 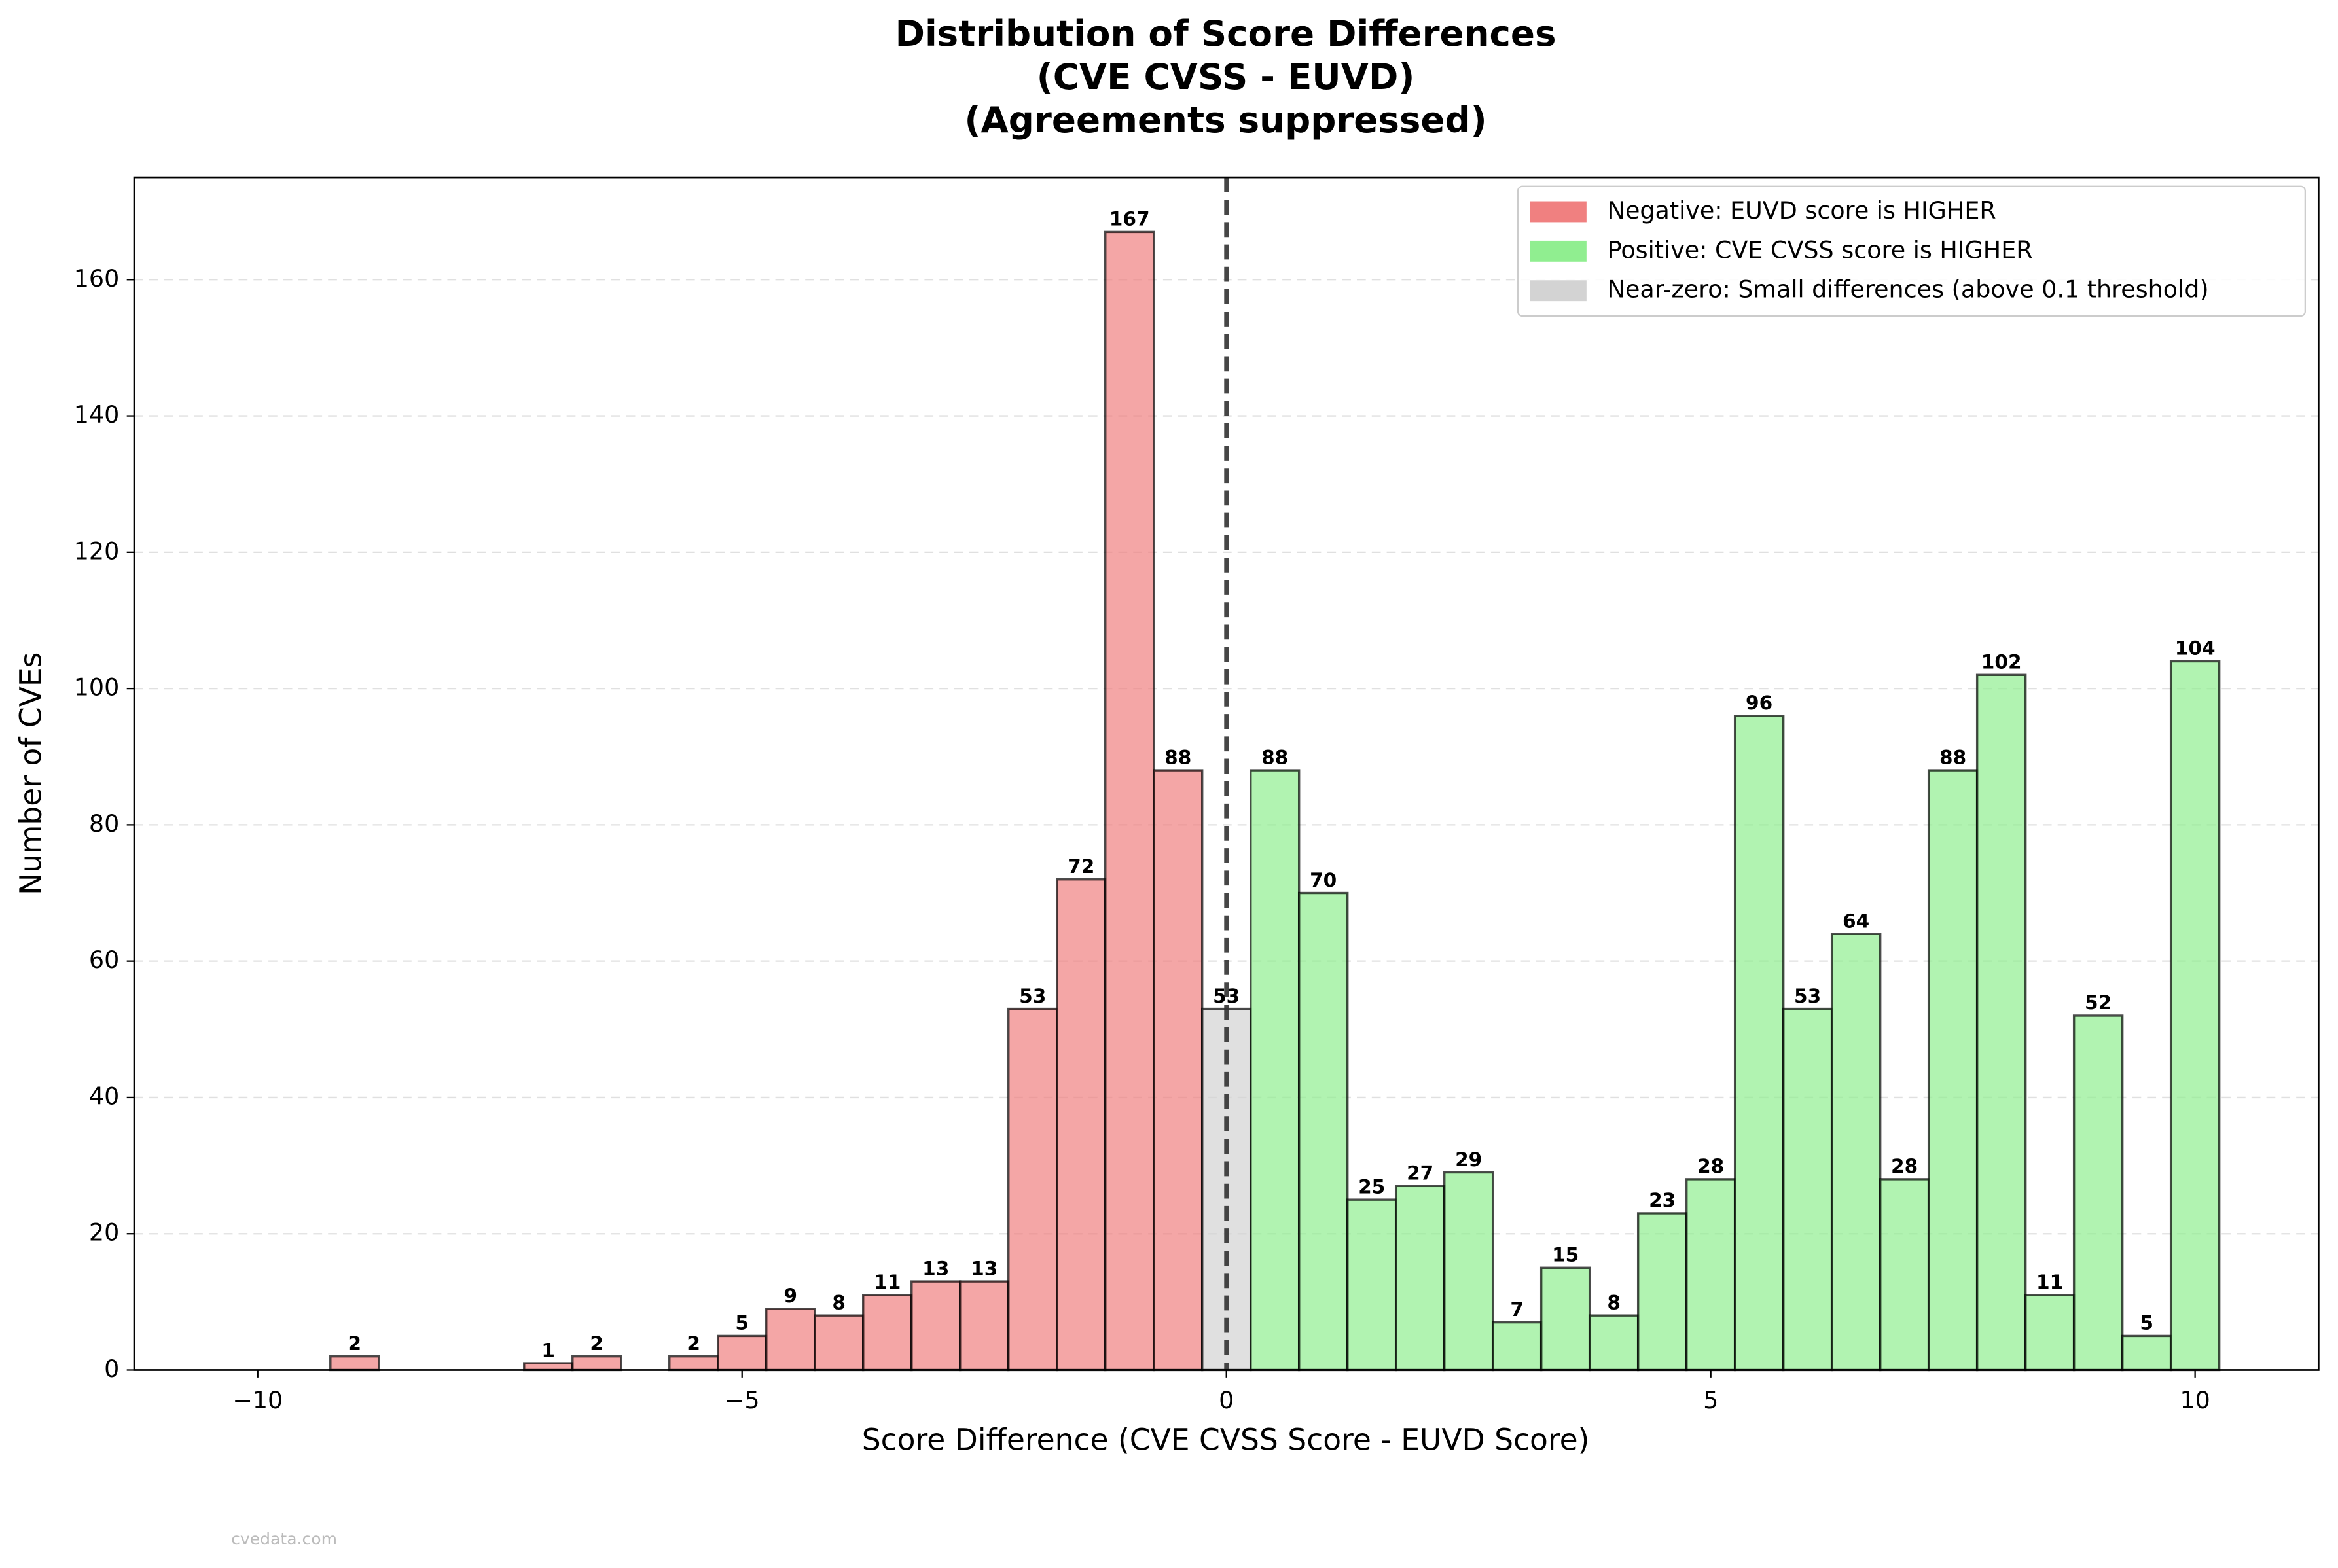 What do you see at coordinates (1856, 921) in the screenshot?
I see `data-label: 64` at bounding box center [1856, 921].